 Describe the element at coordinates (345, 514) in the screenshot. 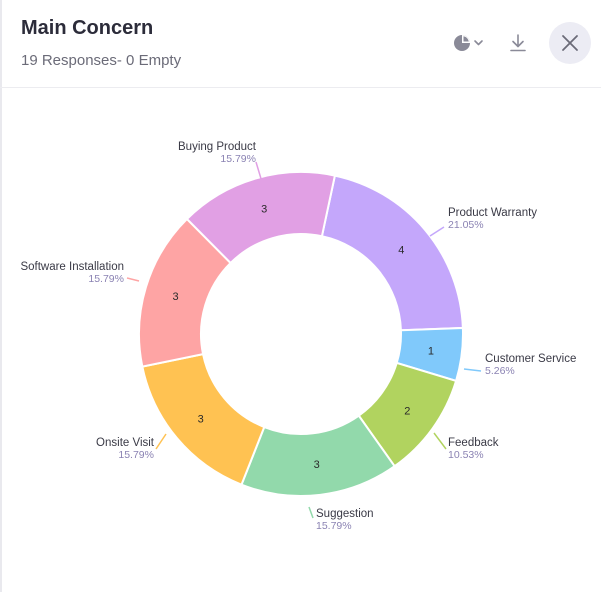

I see `slice-label-suggestion: Suggestion` at that location.